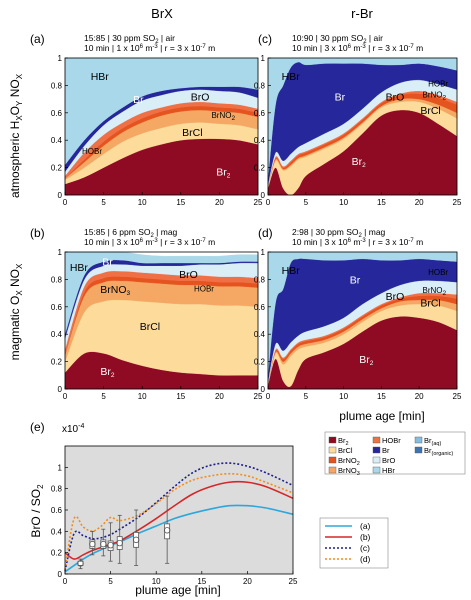  Describe the element at coordinates (355, 280) in the screenshot. I see `panel-d-label-Br: Br` at that location.